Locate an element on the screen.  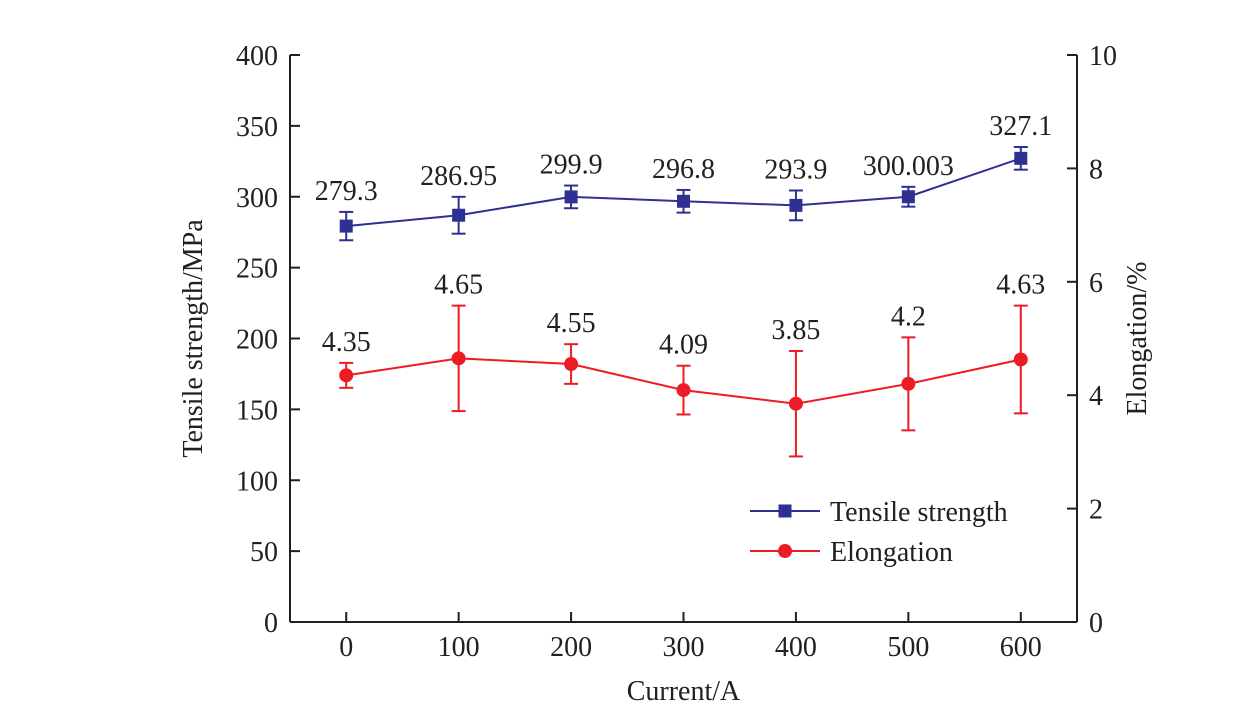
data-label: 299.9 is located at coordinates (571, 165).